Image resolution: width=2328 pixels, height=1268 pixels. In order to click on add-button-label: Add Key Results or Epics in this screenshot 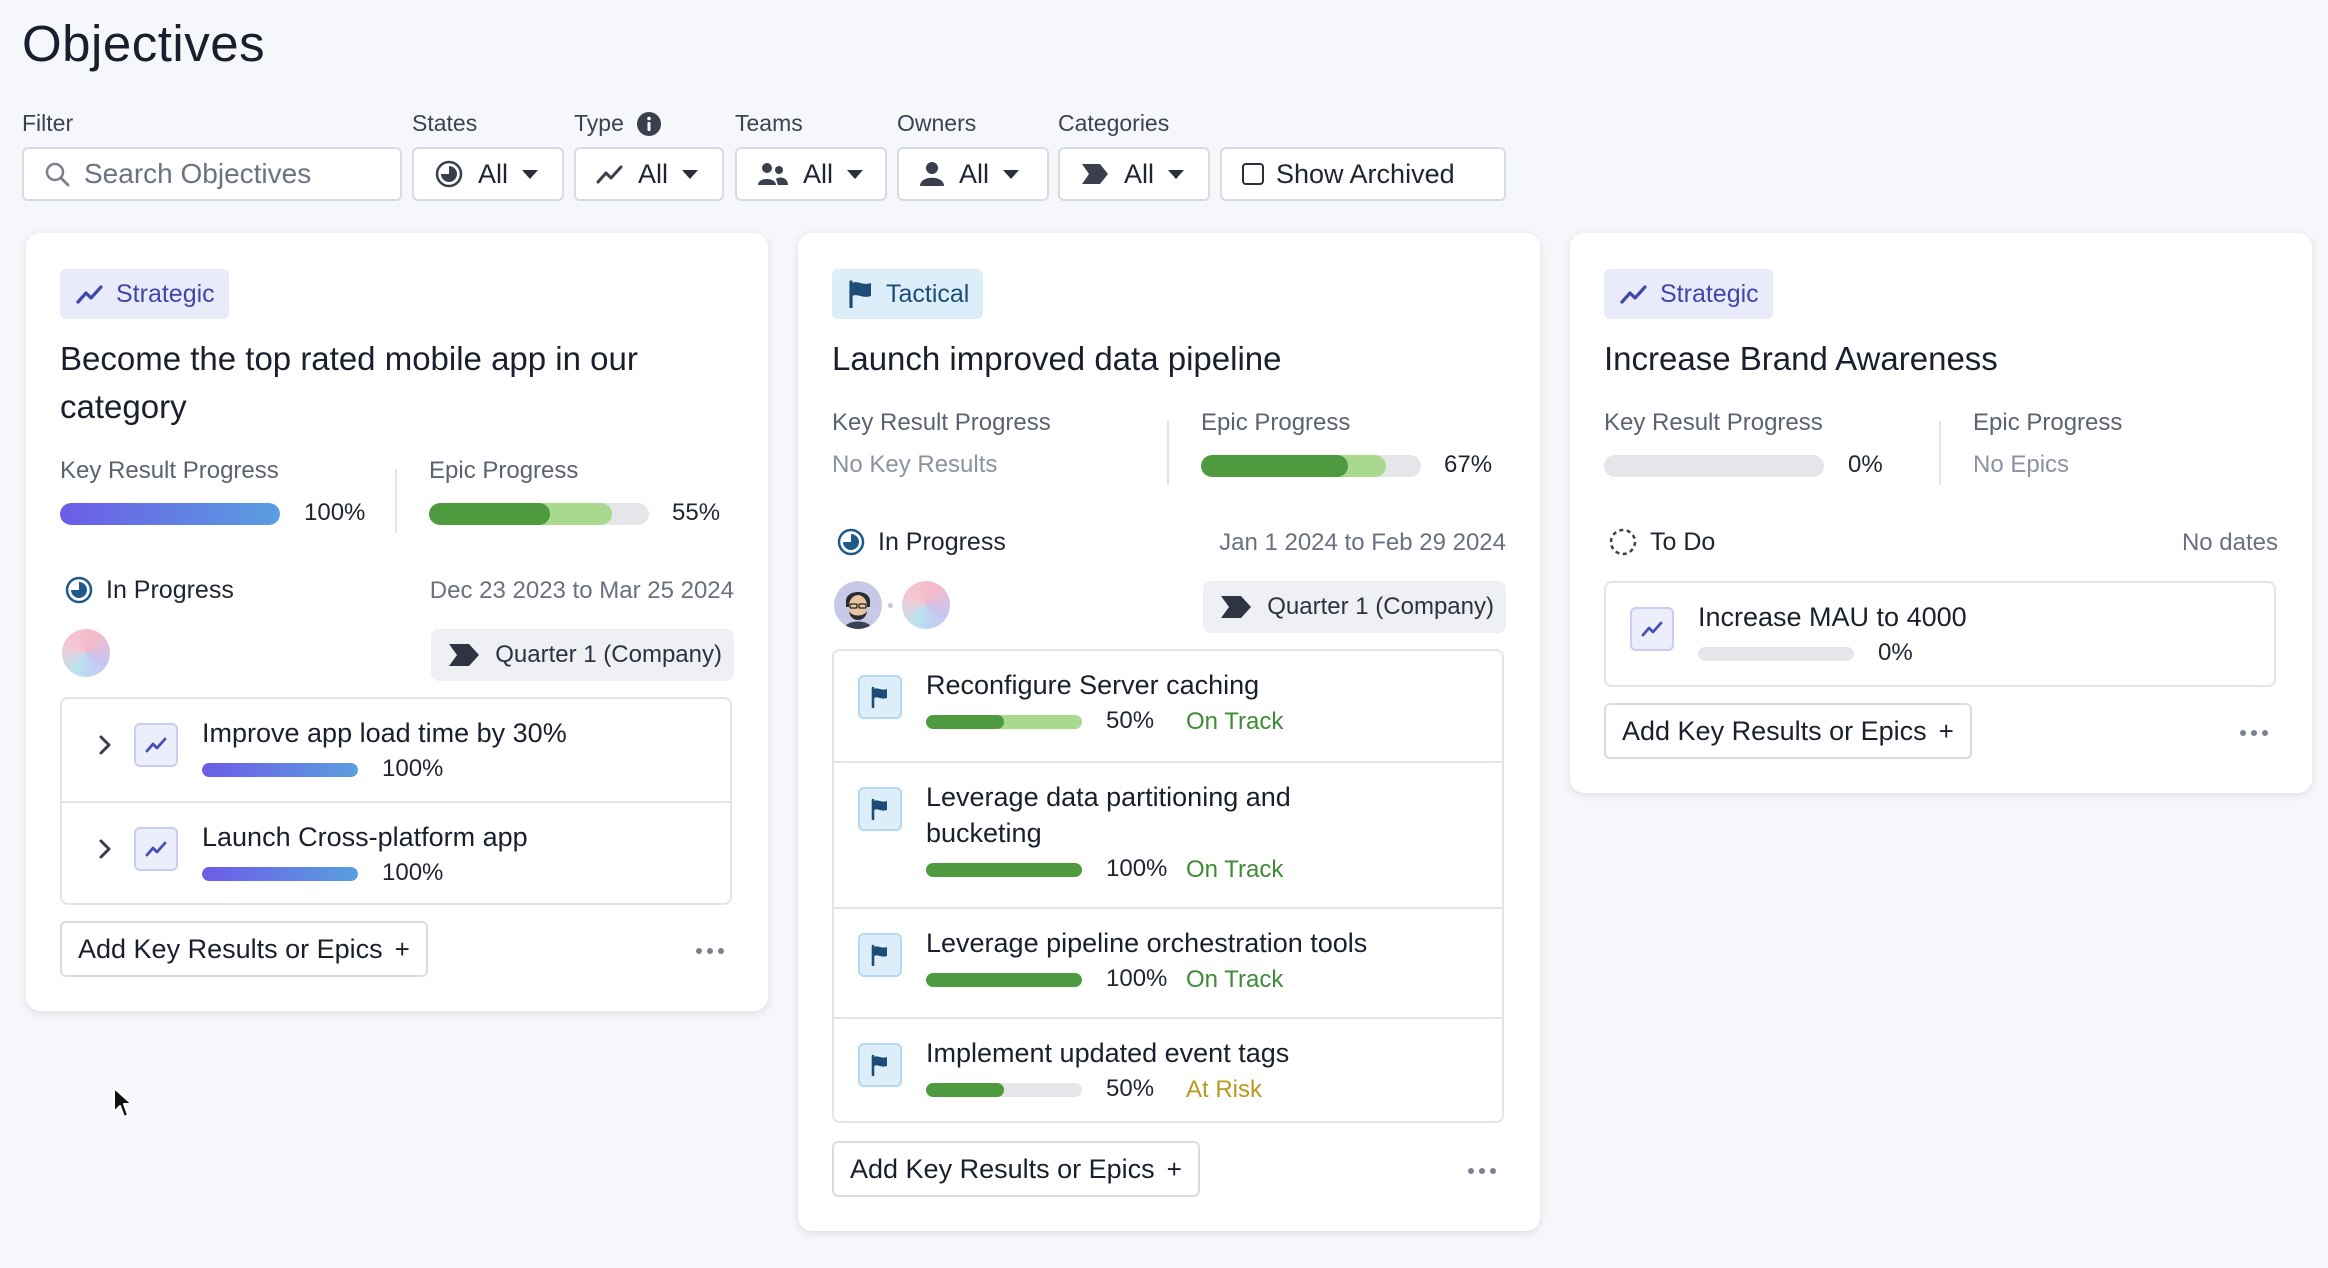, I will do `click(1774, 730)`.